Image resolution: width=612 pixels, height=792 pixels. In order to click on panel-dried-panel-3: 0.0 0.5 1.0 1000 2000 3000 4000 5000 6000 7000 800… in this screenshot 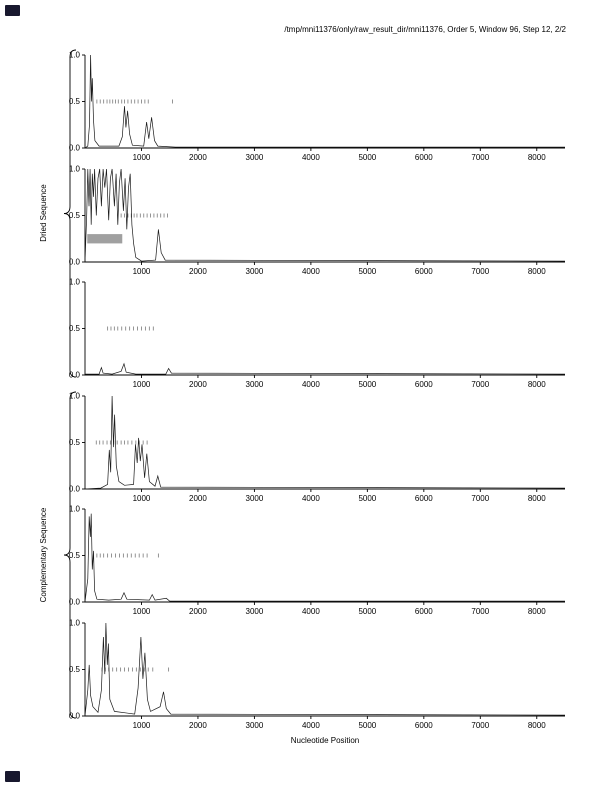, I will do `click(317, 333)`.